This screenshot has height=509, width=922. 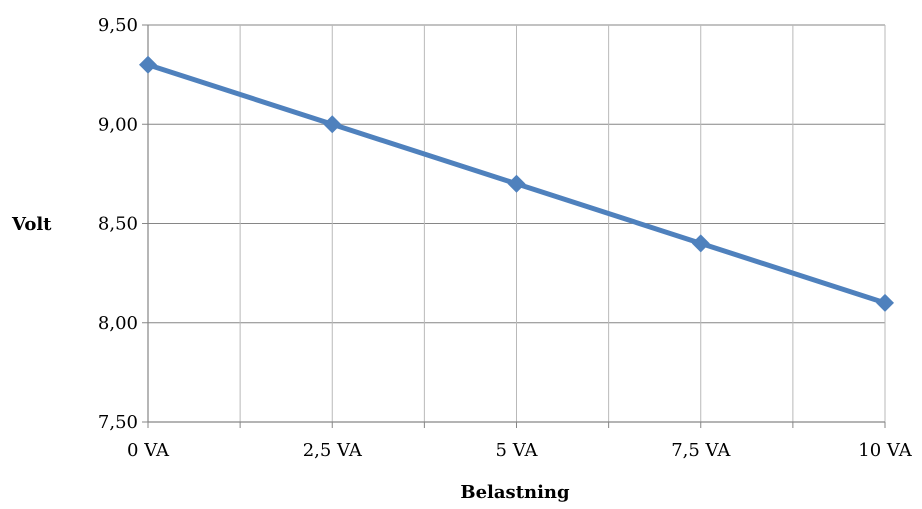 What do you see at coordinates (148, 450) in the screenshot?
I see `x-tick-label: 0 VA` at bounding box center [148, 450].